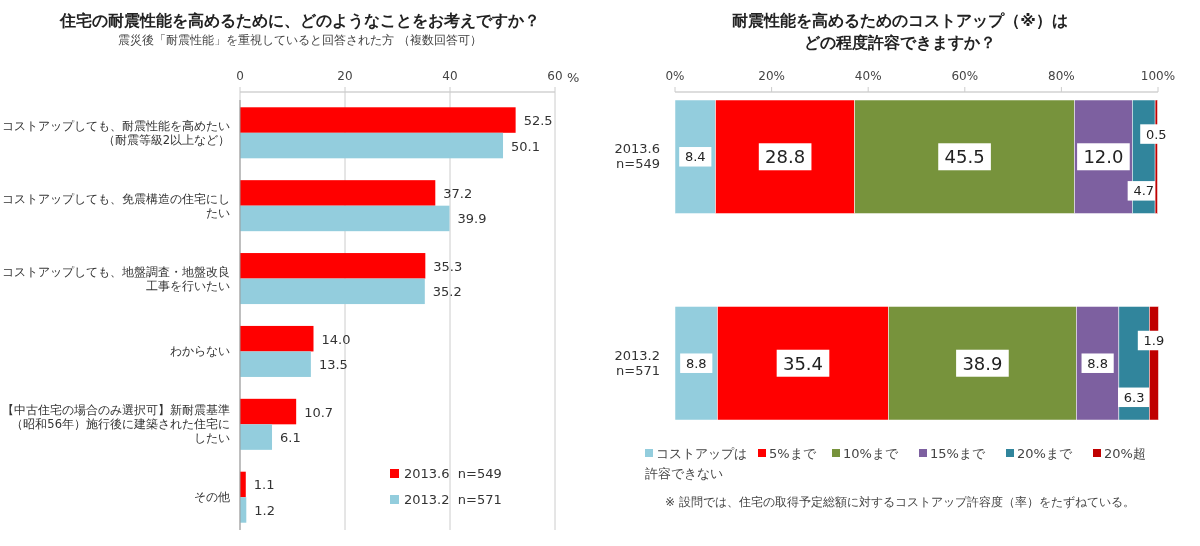 Image resolution: width=1200 pixels, height=546 pixels. What do you see at coordinates (240, 76) in the screenshot?
I see `x-tick-label: 0` at bounding box center [240, 76].